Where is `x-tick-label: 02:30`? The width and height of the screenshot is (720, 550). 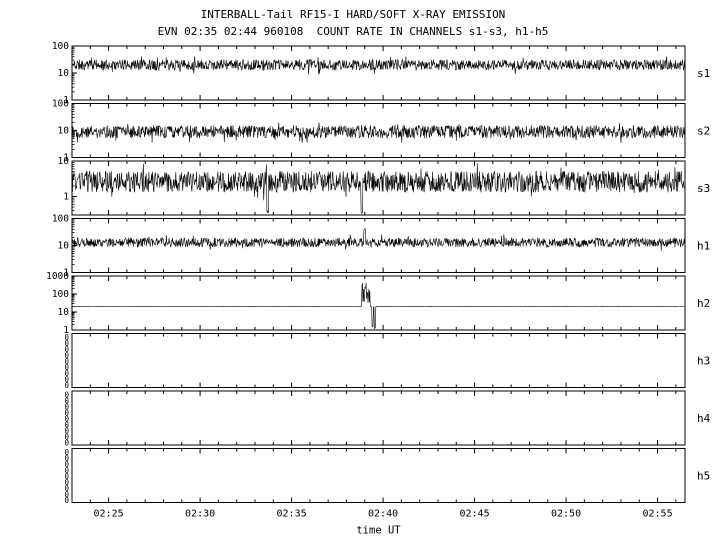 x-tick-label: 02:30 is located at coordinates (200, 514).